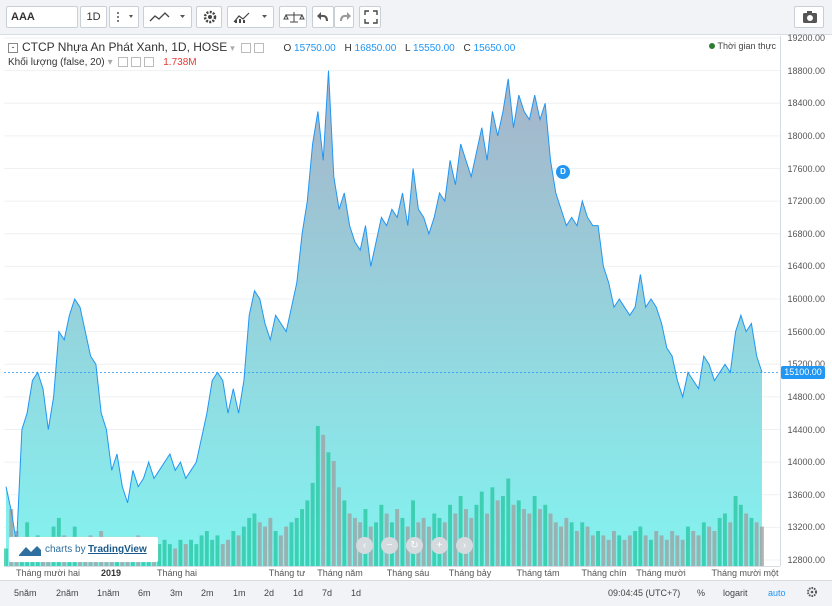  I want to click on percent-toggle: %, so click(701, 593).